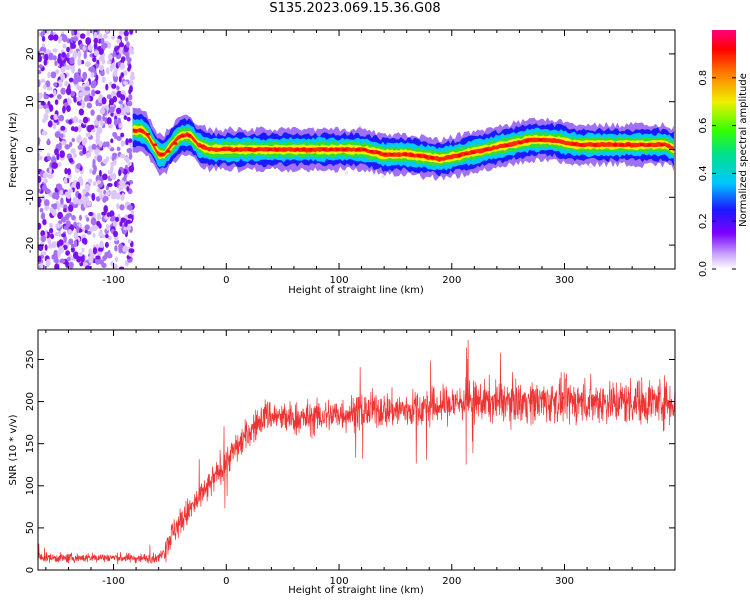 Image resolution: width=750 pixels, height=600 pixels. I want to click on colorbar-gradient, so click(724, 149).